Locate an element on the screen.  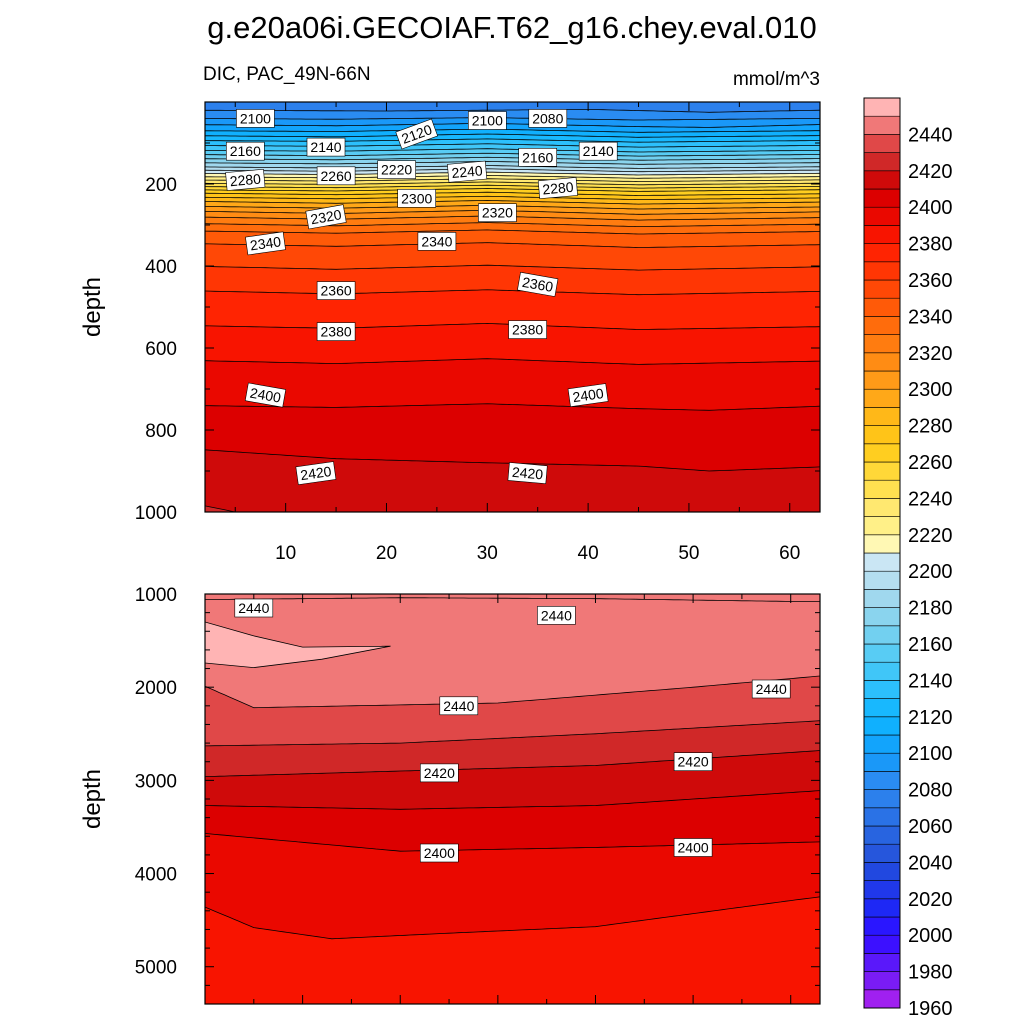
colorbar-label: 1980 is located at coordinates (930, 973).